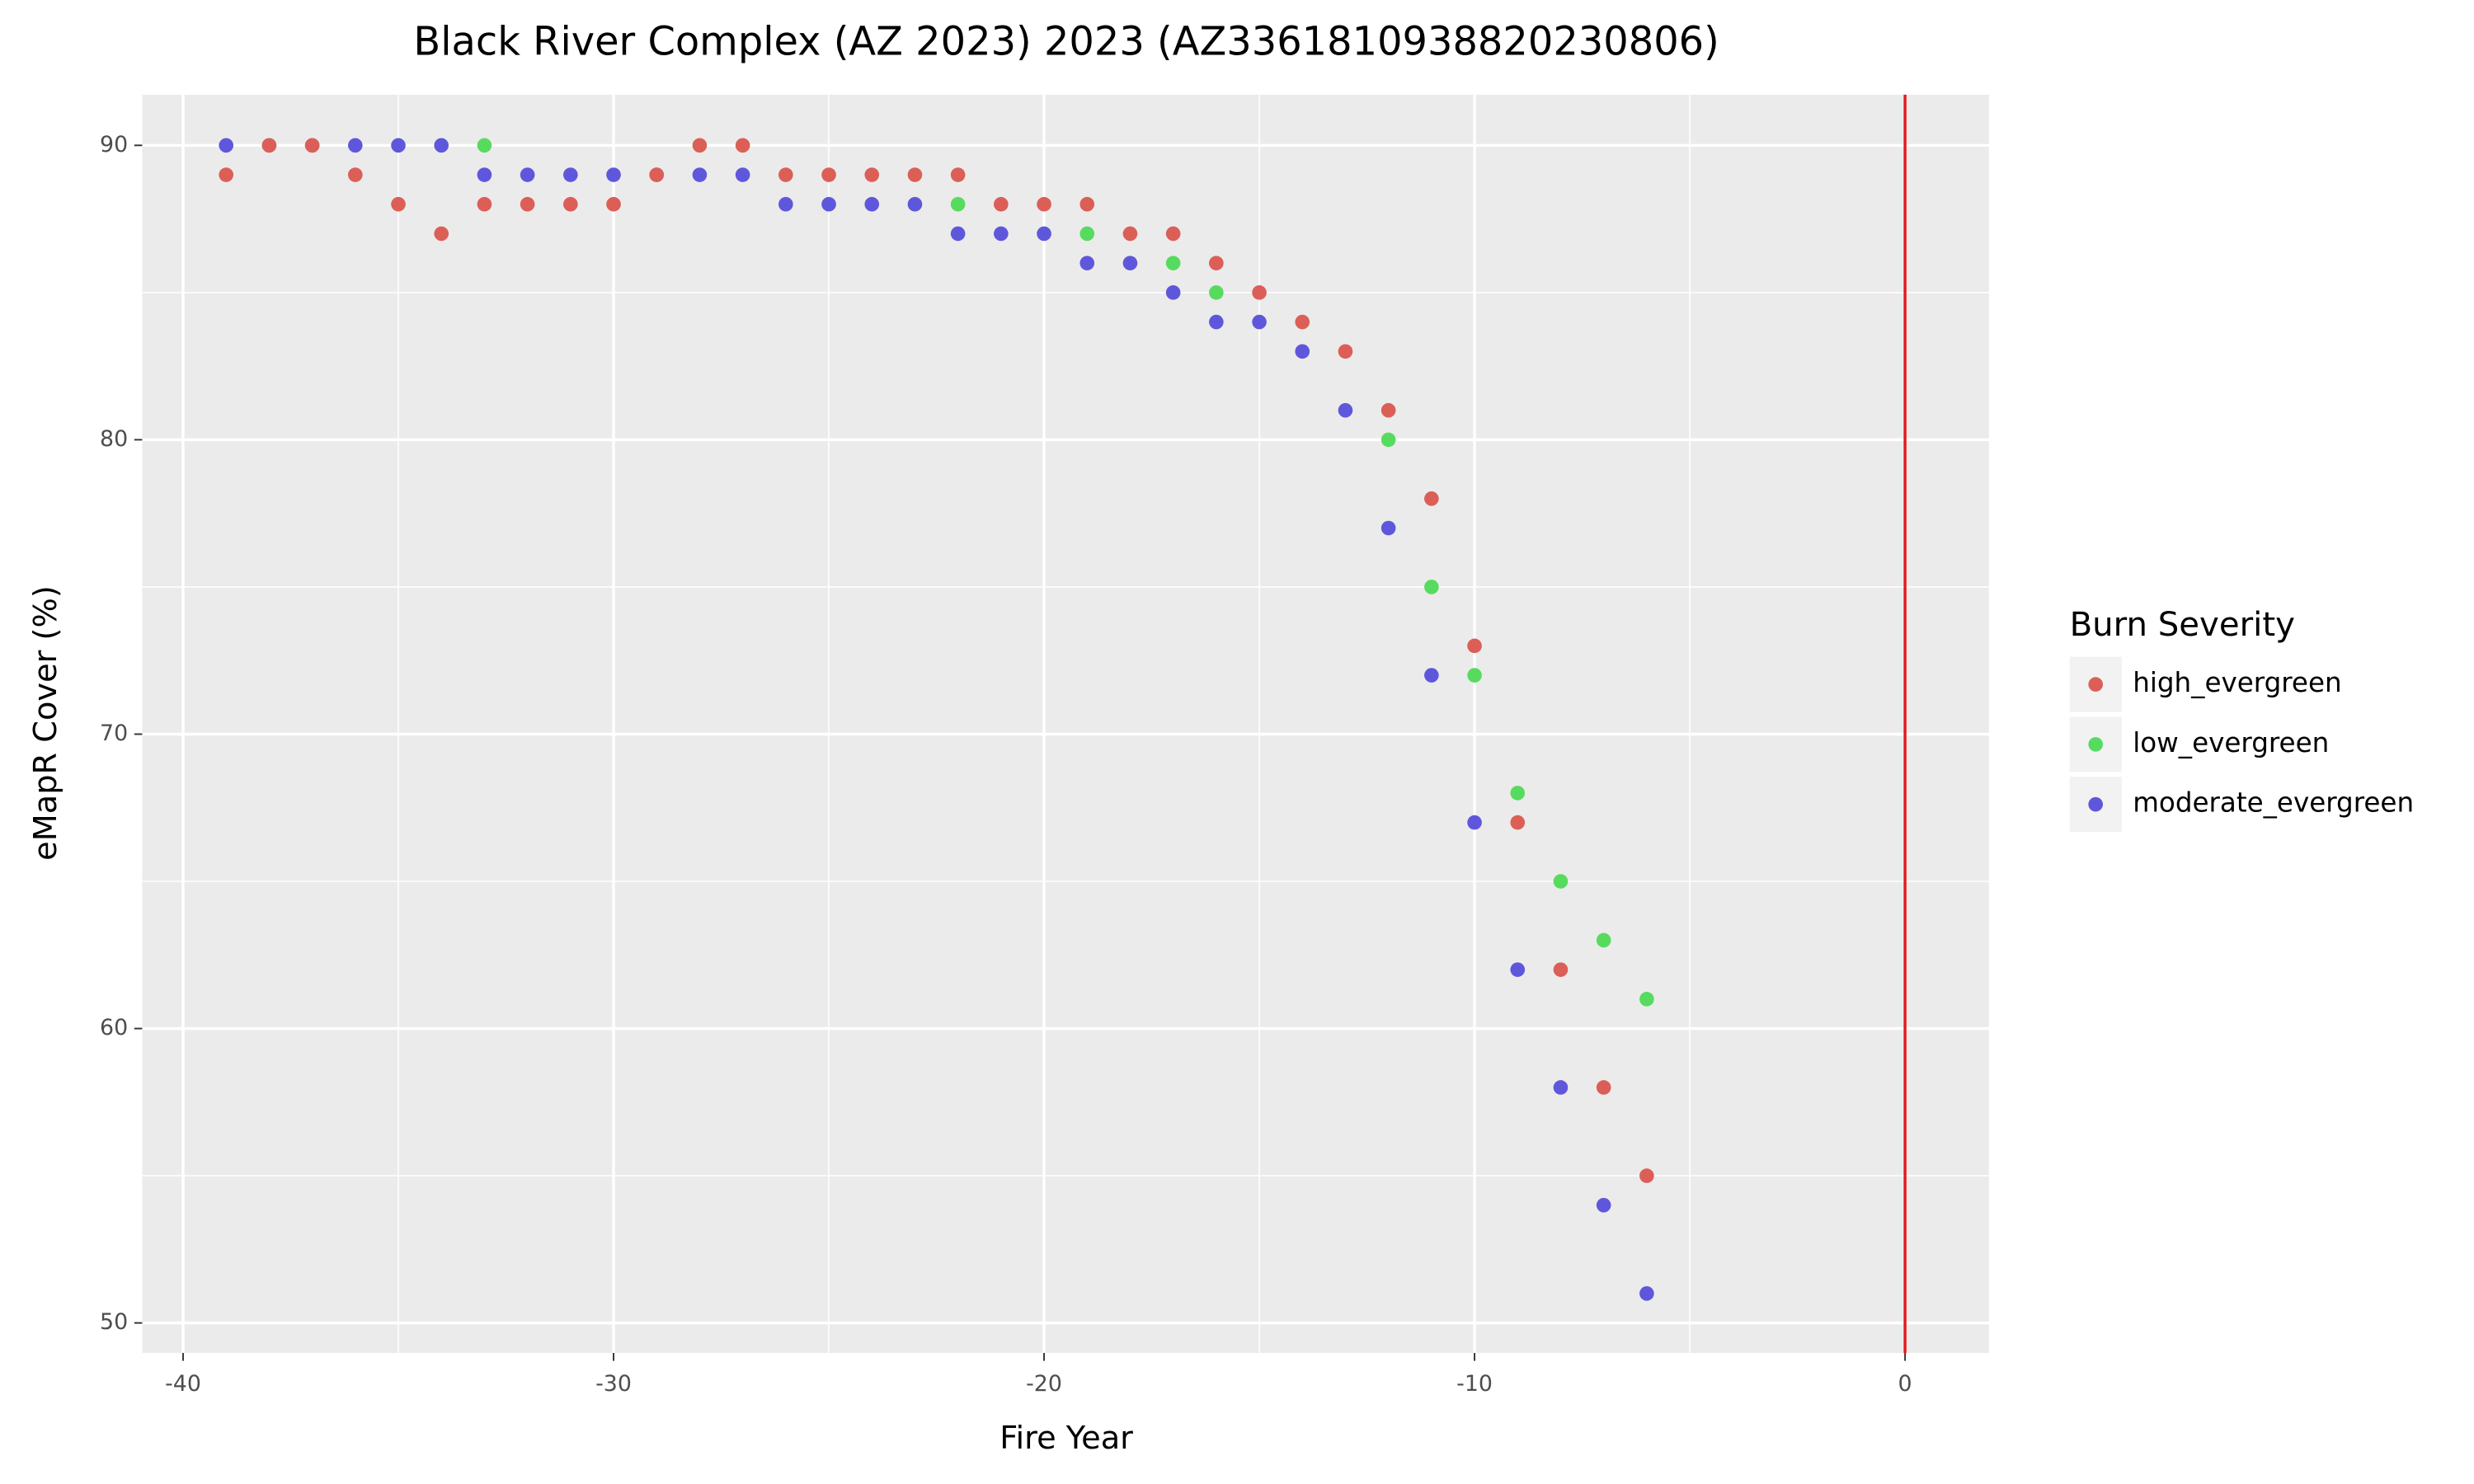  I want to click on legend-label: low_evergreen, so click(2231, 742).